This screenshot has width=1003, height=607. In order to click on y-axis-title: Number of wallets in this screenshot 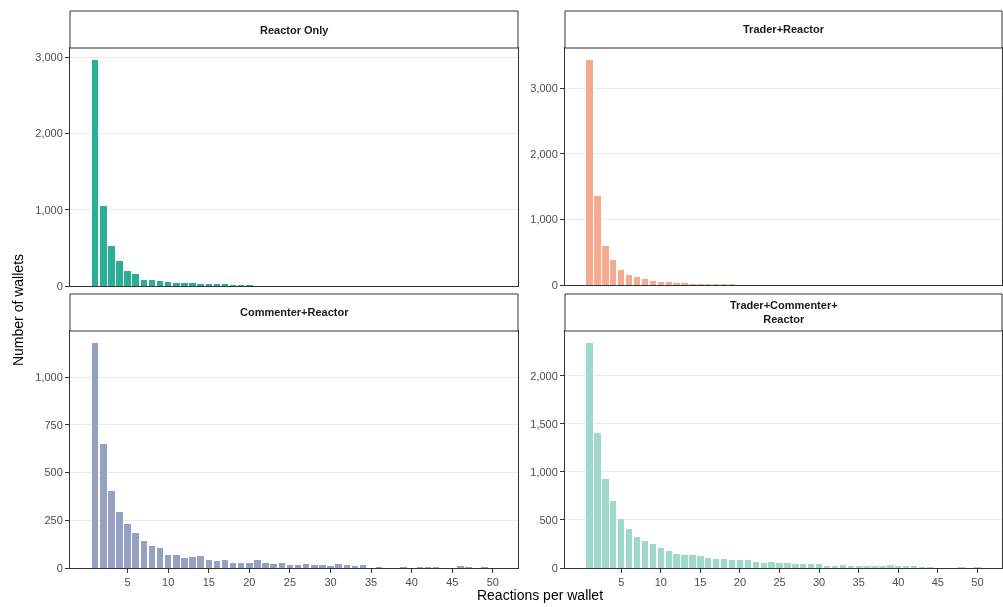, I will do `click(18, 310)`.